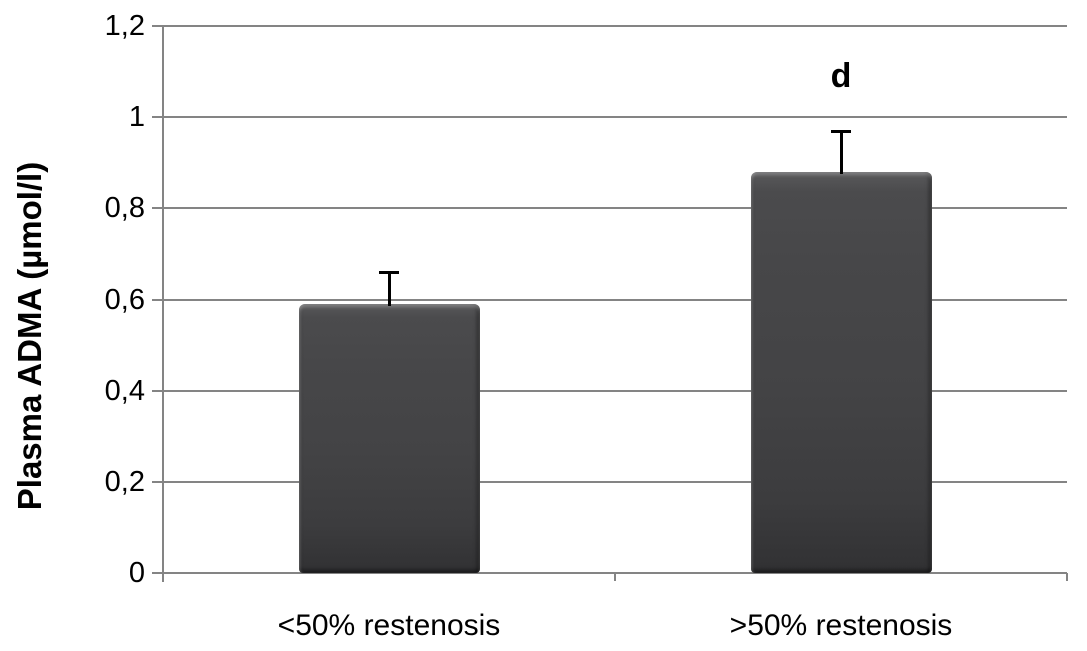  Describe the element at coordinates (124, 482) in the screenshot. I see `y-tick-label: 0,2` at that location.